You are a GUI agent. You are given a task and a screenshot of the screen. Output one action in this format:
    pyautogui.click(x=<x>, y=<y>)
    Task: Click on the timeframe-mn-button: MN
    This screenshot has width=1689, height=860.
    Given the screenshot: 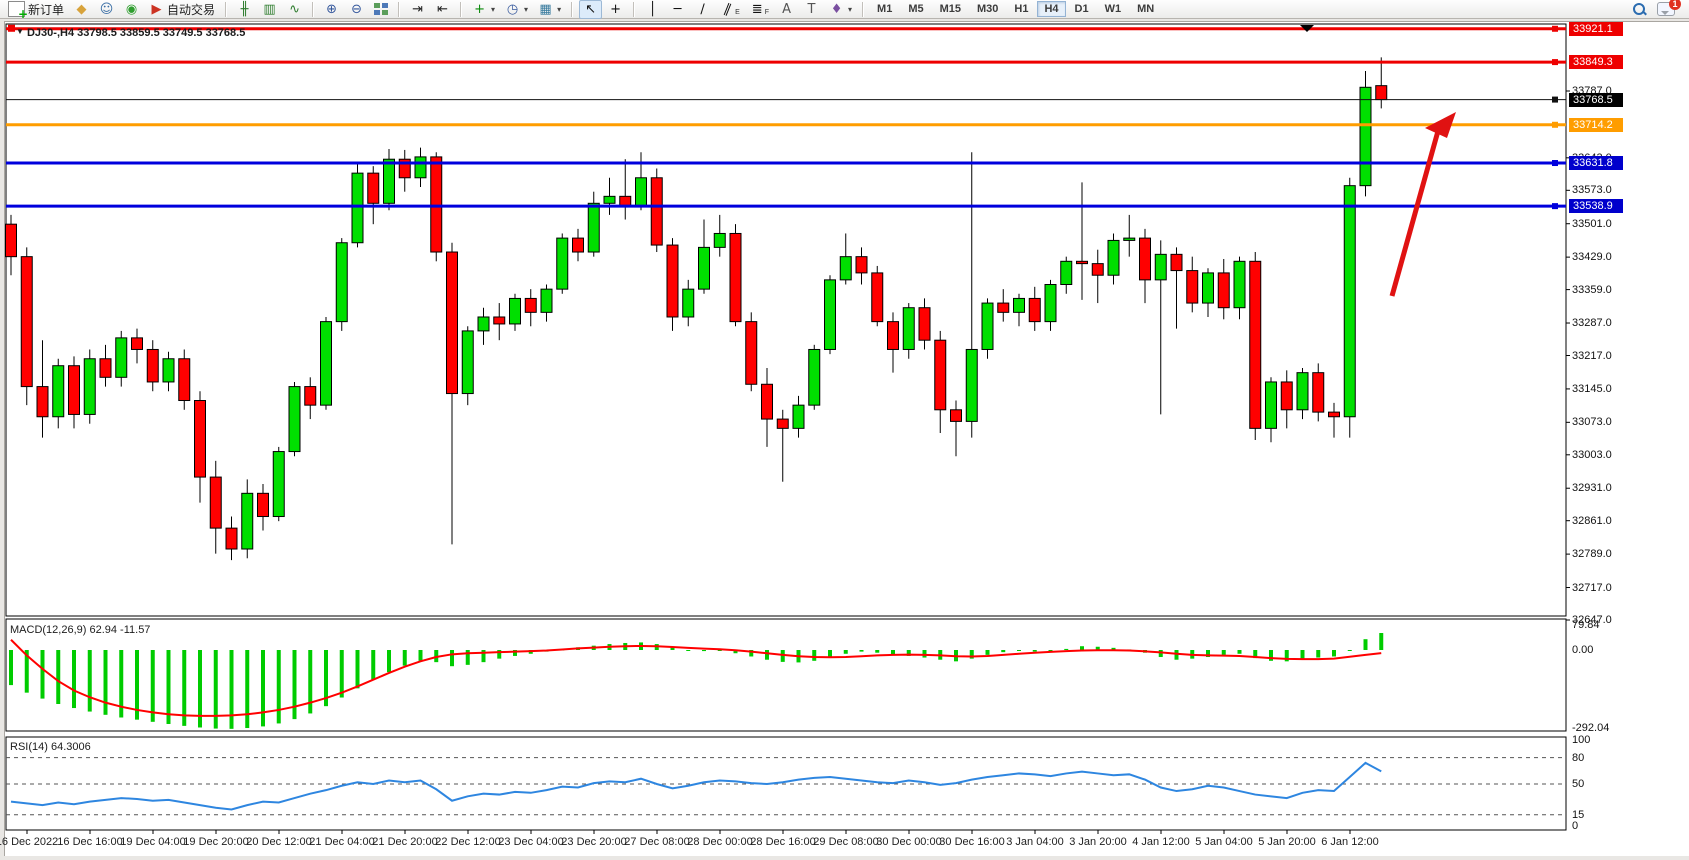 What is the action you would take?
    pyautogui.click(x=1146, y=9)
    